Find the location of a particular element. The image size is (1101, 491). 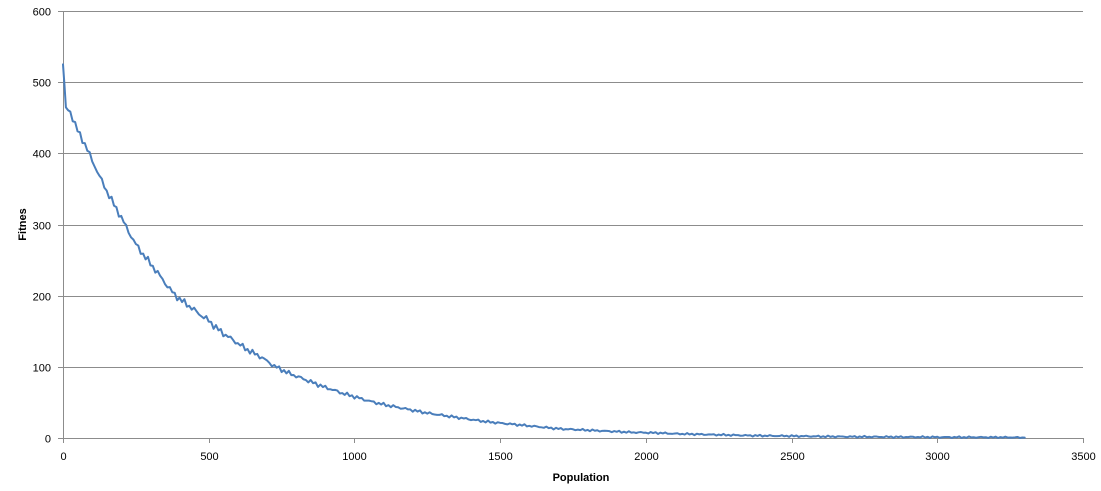

y-tick-labels: 0 100 200 300 400 500 600 is located at coordinates (42, 226).